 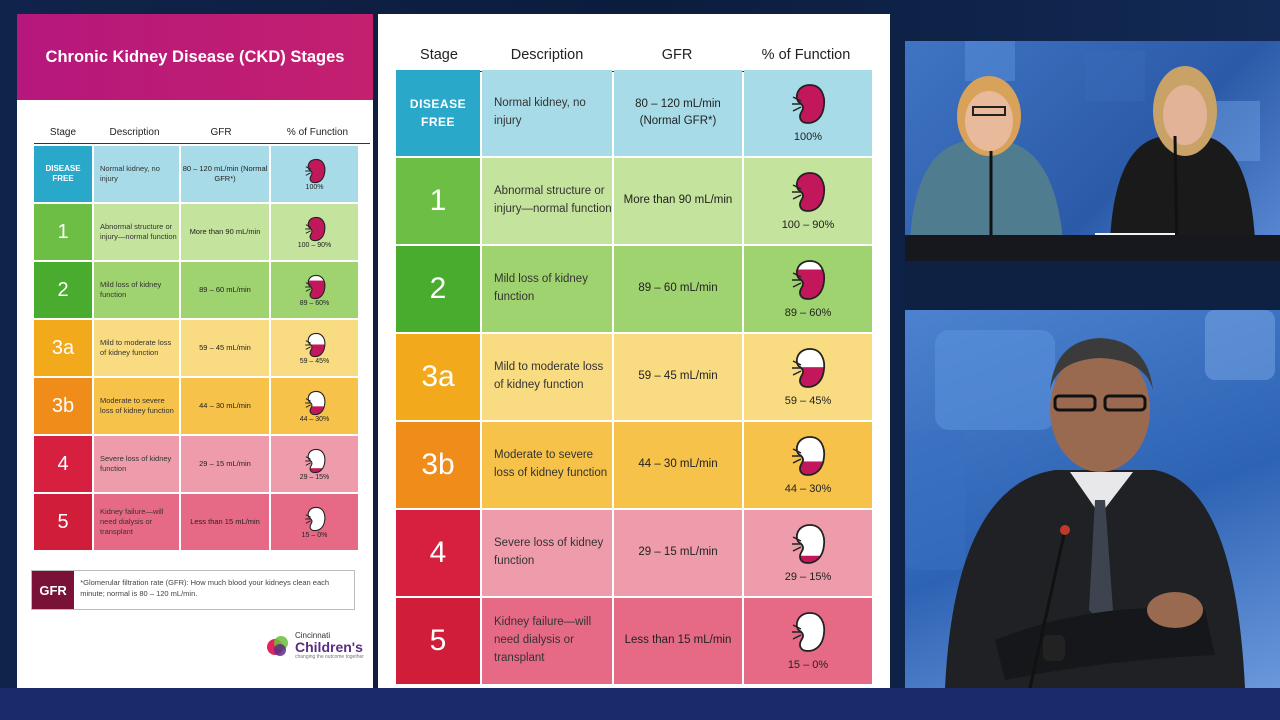 What do you see at coordinates (313, 635) in the screenshot?
I see `logo-line1: Cincinnati` at bounding box center [313, 635].